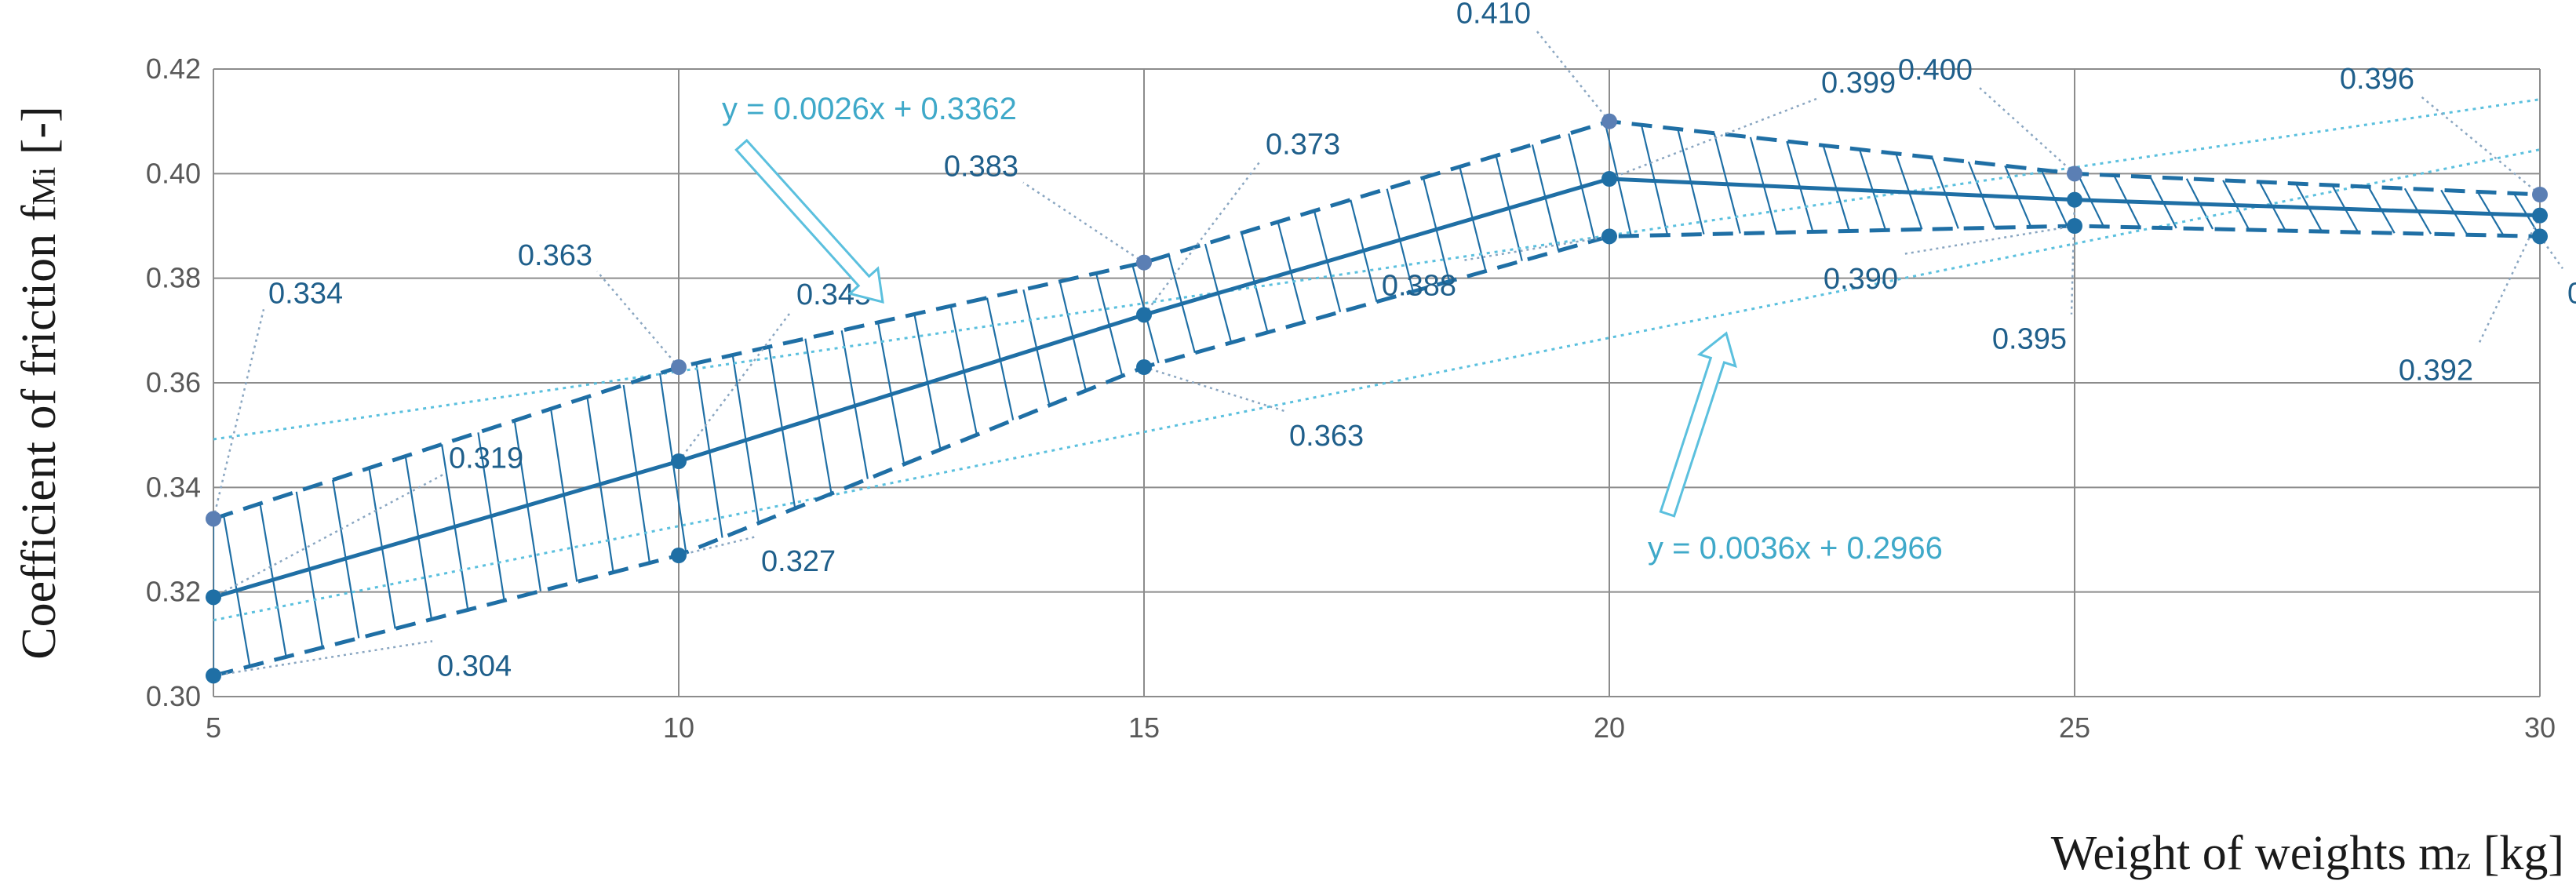 The height and width of the screenshot is (888, 2576). Describe the element at coordinates (1609, 728) in the screenshot. I see `x-tick-label: 20` at that location.